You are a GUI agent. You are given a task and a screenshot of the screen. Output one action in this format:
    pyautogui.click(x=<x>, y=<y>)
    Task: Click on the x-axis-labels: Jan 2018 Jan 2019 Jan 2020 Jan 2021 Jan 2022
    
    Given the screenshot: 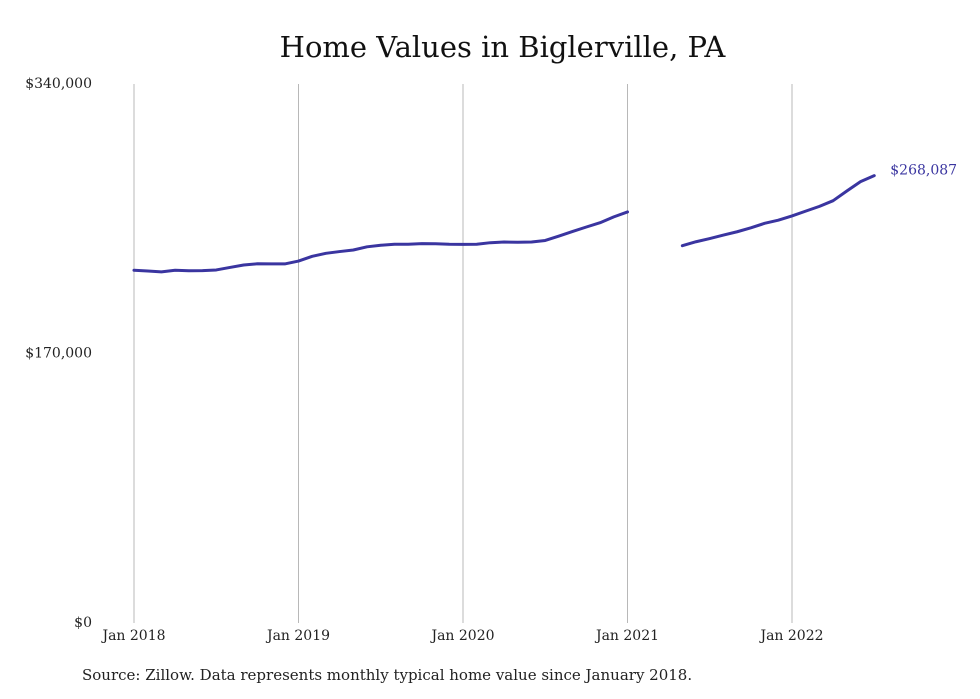 What is the action you would take?
    pyautogui.click(x=461, y=636)
    